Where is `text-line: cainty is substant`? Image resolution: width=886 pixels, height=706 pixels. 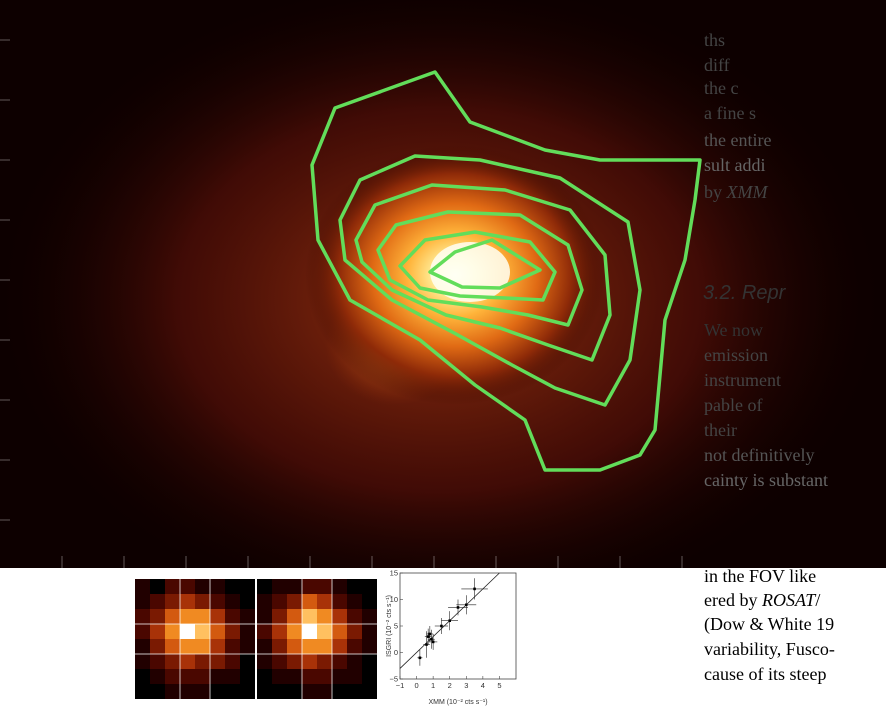 text-line: cainty is substant is located at coordinates (766, 480).